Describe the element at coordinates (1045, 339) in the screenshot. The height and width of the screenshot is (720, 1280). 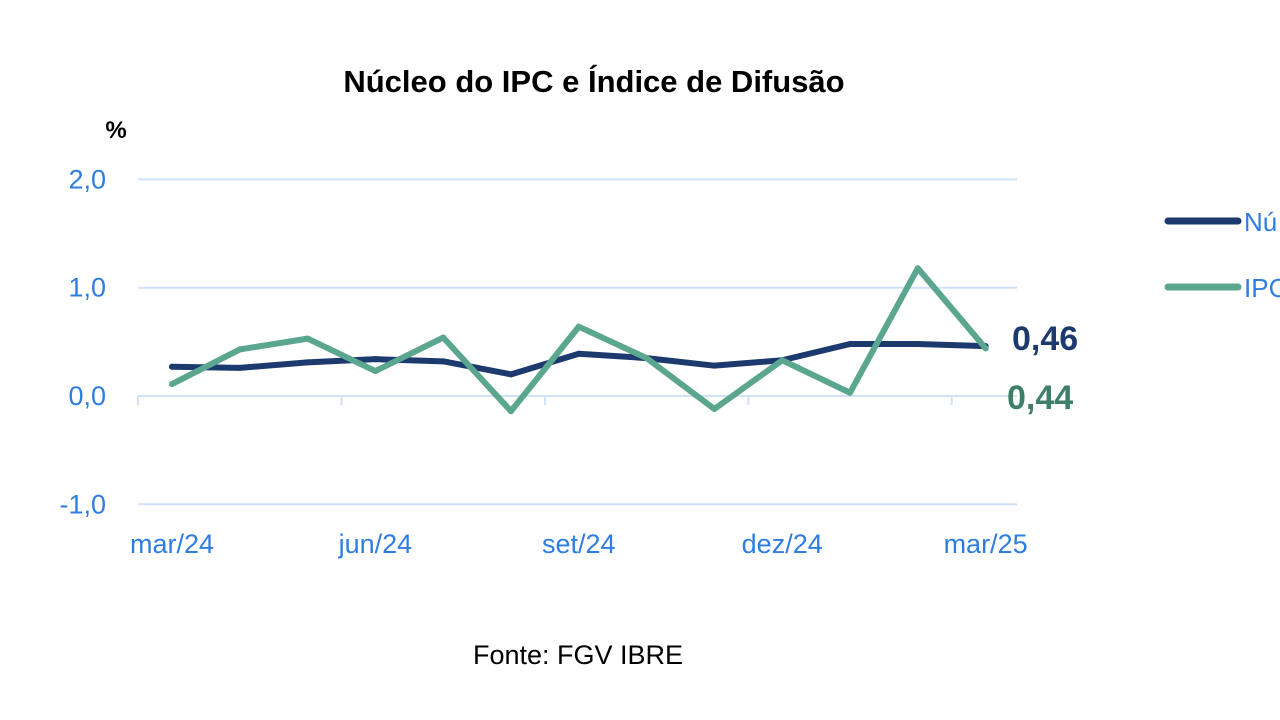
I see `end-value-label: 0,46` at that location.